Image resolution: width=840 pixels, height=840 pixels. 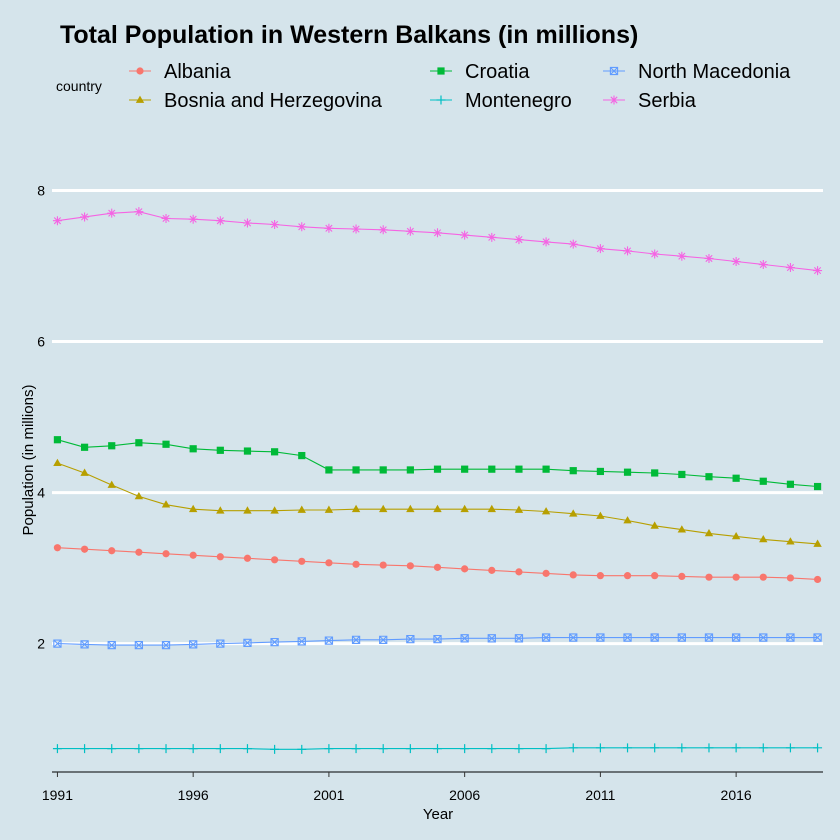 I want to click on x-axis-label: Year, so click(x=438, y=814).